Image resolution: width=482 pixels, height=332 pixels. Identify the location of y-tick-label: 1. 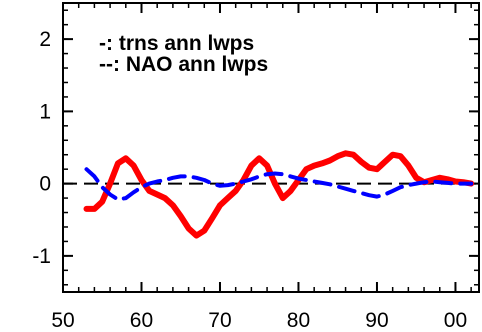
(45, 111).